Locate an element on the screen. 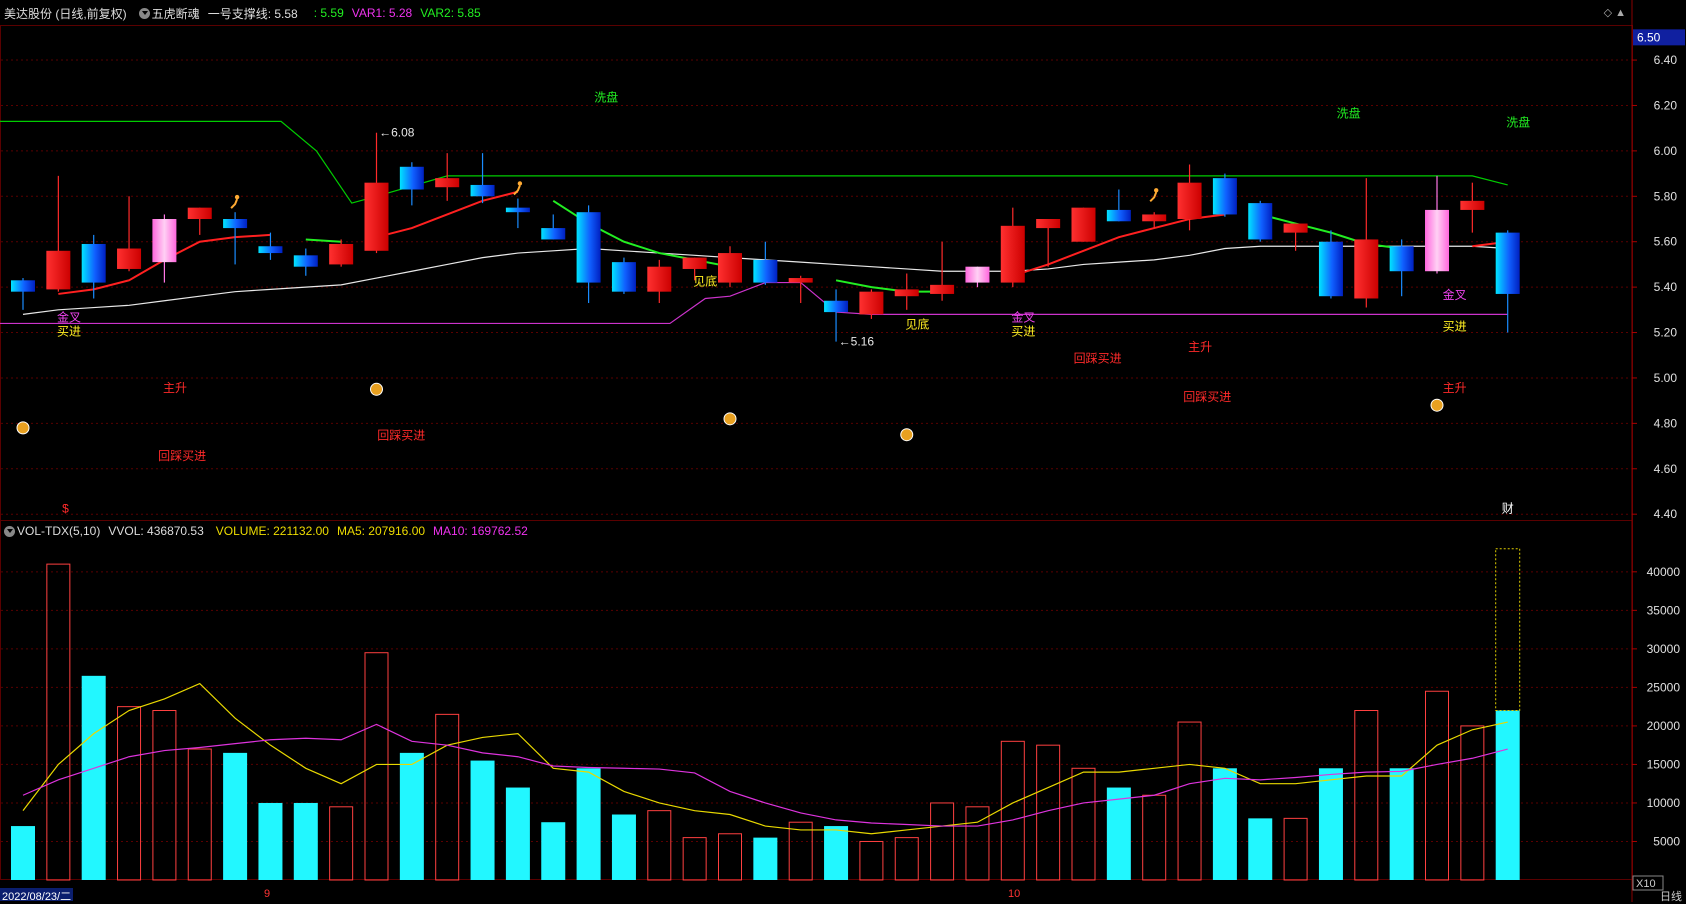 The width and height of the screenshot is (1686, 904). signal-annotation: 见底 is located at coordinates (917, 323).